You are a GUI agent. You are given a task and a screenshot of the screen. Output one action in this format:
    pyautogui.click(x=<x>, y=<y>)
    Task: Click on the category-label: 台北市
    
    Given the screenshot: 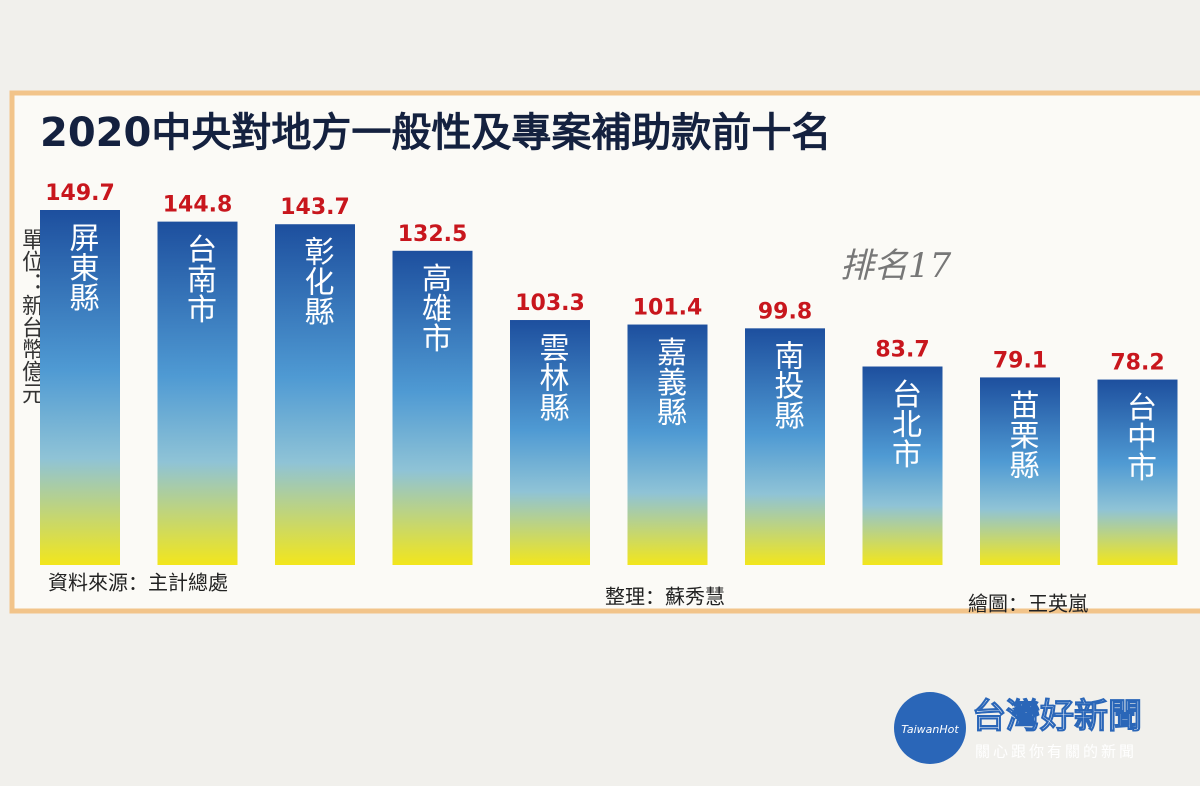 What is the action you would take?
    pyautogui.click(x=903, y=424)
    